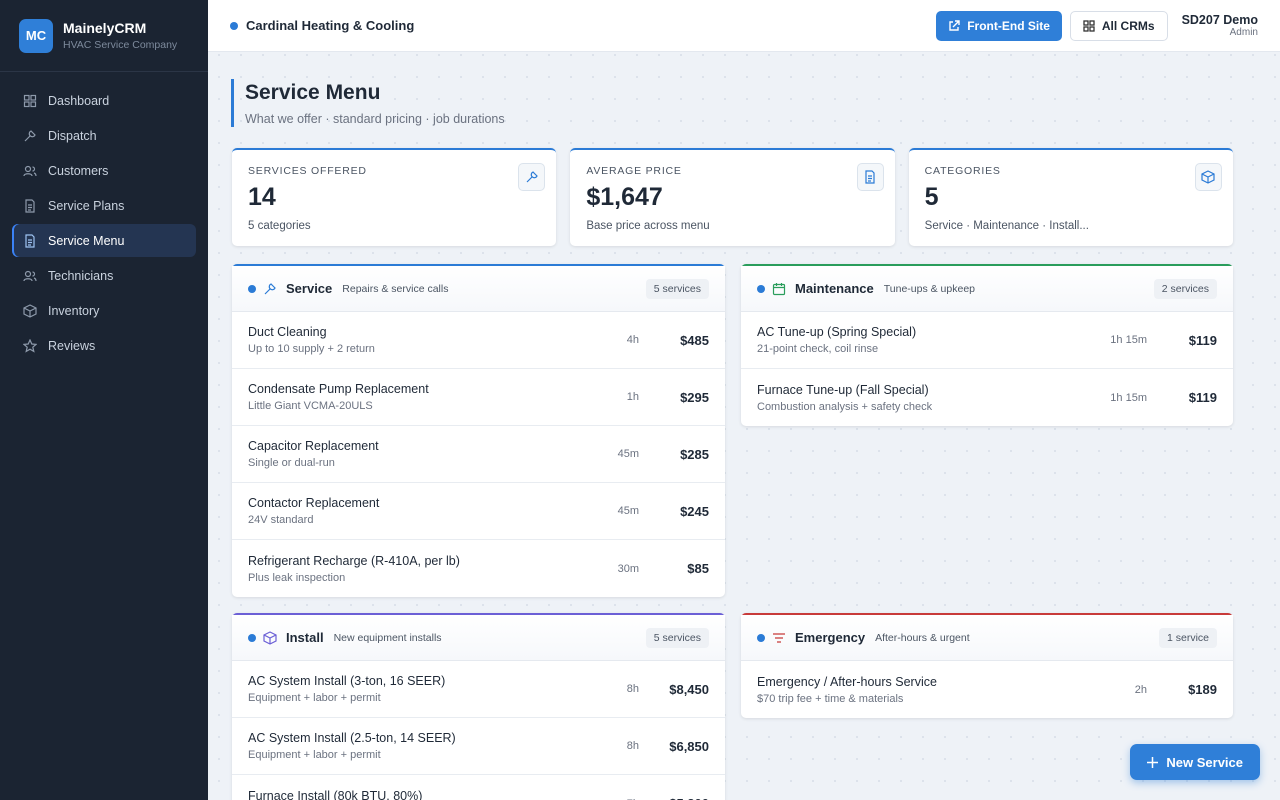  What do you see at coordinates (279, 226) in the screenshot?
I see `stat-note: 5 categories` at bounding box center [279, 226].